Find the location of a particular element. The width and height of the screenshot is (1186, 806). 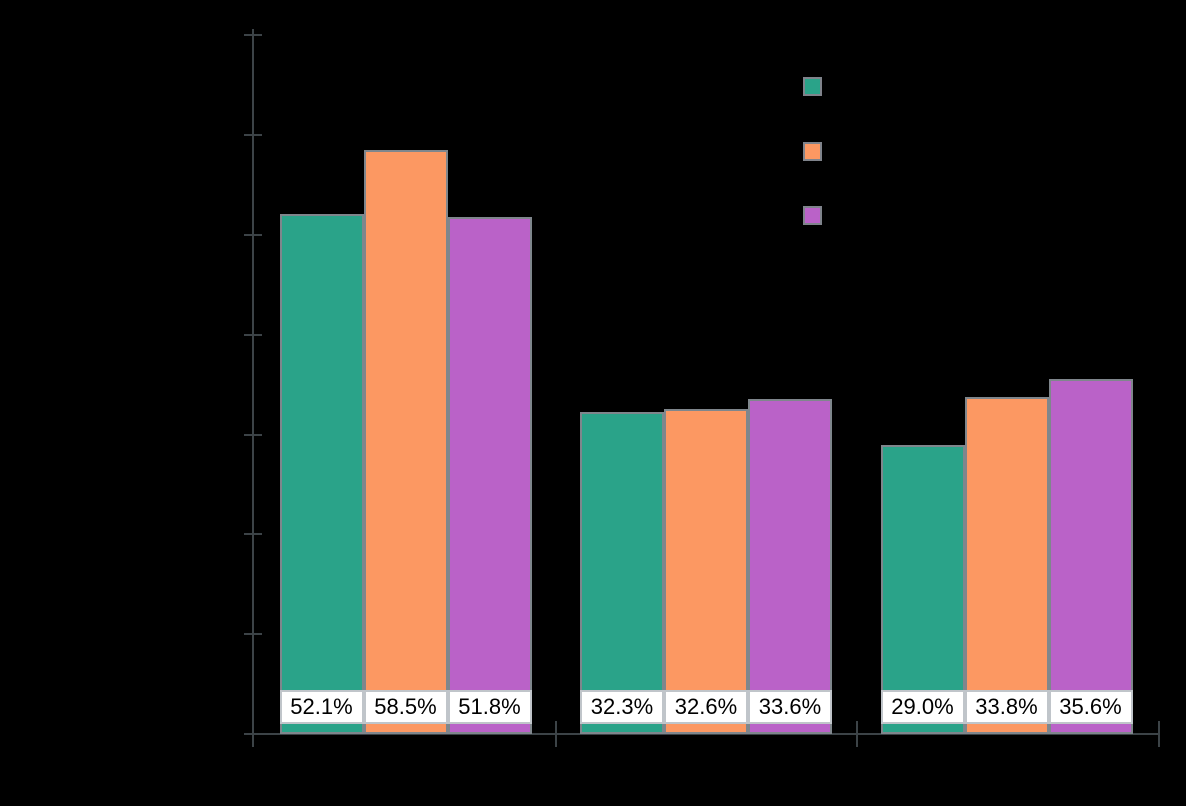

value-label: 32.6% is located at coordinates (706, 707).